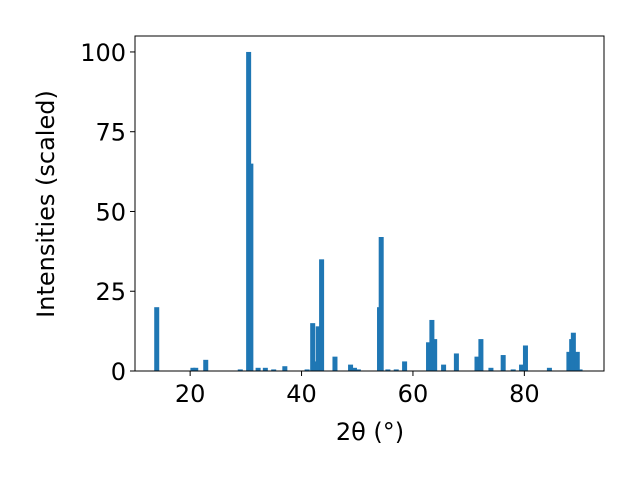 Image resolution: width=640 pixels, height=480 pixels. What do you see at coordinates (524, 394) in the screenshot?
I see `x-tick-label: 80` at bounding box center [524, 394].